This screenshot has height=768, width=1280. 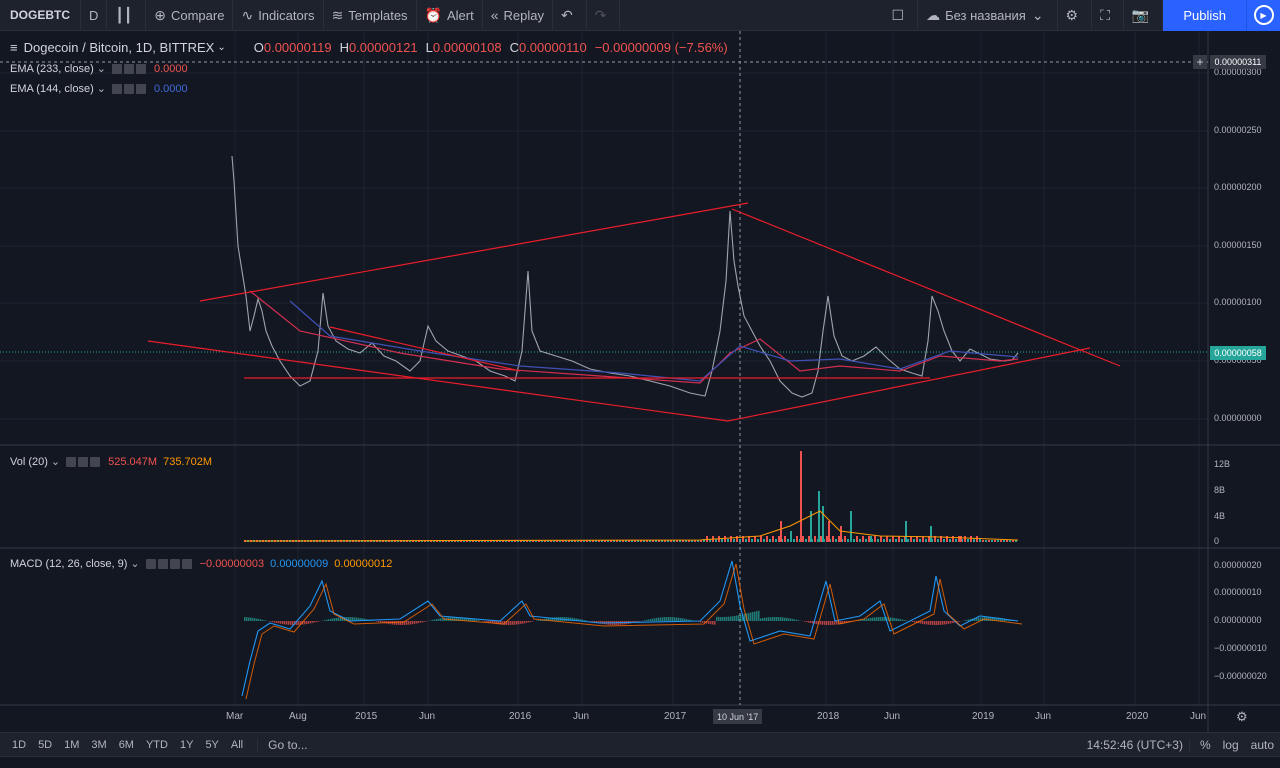 I want to click on range-button: 1D, so click(x=19, y=744).